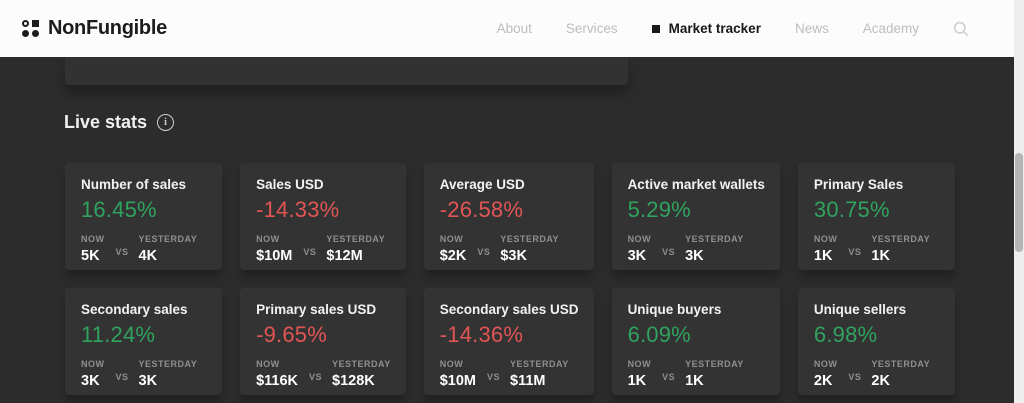 The width and height of the screenshot is (1024, 403). What do you see at coordinates (344, 256) in the screenshot?
I see `yesterday-value: $12M` at bounding box center [344, 256].